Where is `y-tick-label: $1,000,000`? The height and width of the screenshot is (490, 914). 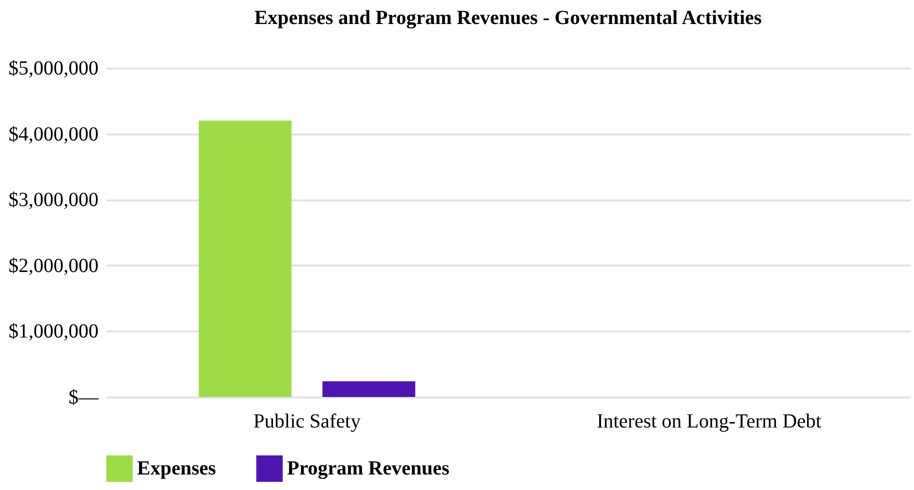
y-tick-label: $1,000,000 is located at coordinates (53, 331).